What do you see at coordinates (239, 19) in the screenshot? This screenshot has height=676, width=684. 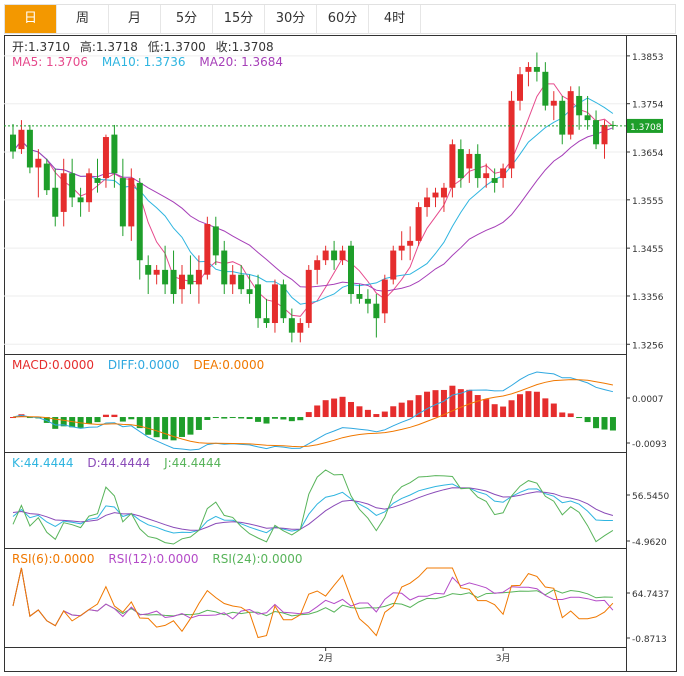 I see `tab-15min: 15分` at bounding box center [239, 19].